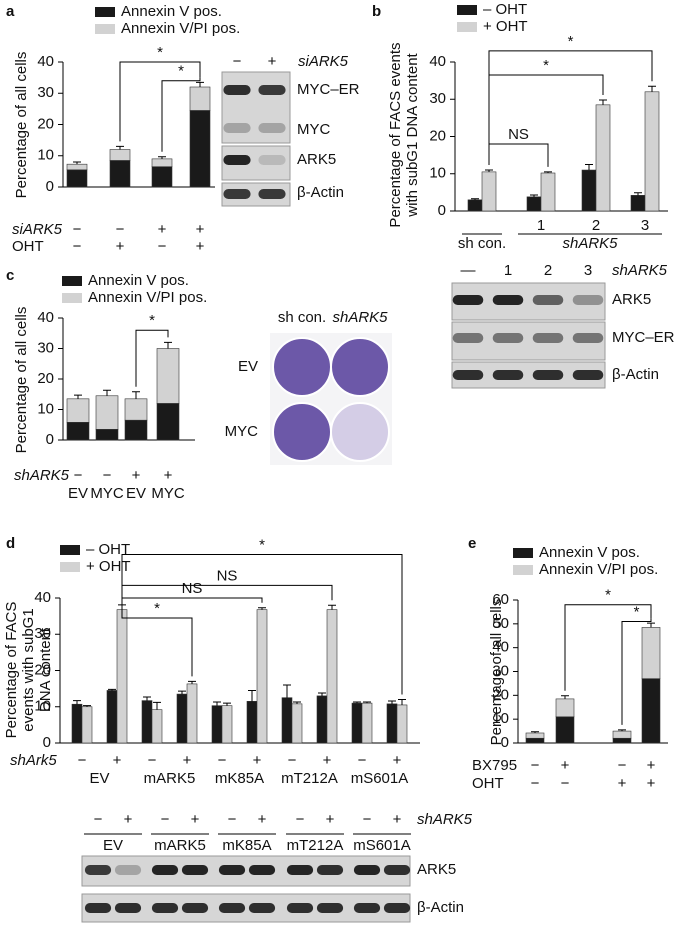 This screenshot has width=685, height=925. What do you see at coordinates (440, 907) in the screenshot?
I see `blot-row-label: β-Actin` at bounding box center [440, 907].